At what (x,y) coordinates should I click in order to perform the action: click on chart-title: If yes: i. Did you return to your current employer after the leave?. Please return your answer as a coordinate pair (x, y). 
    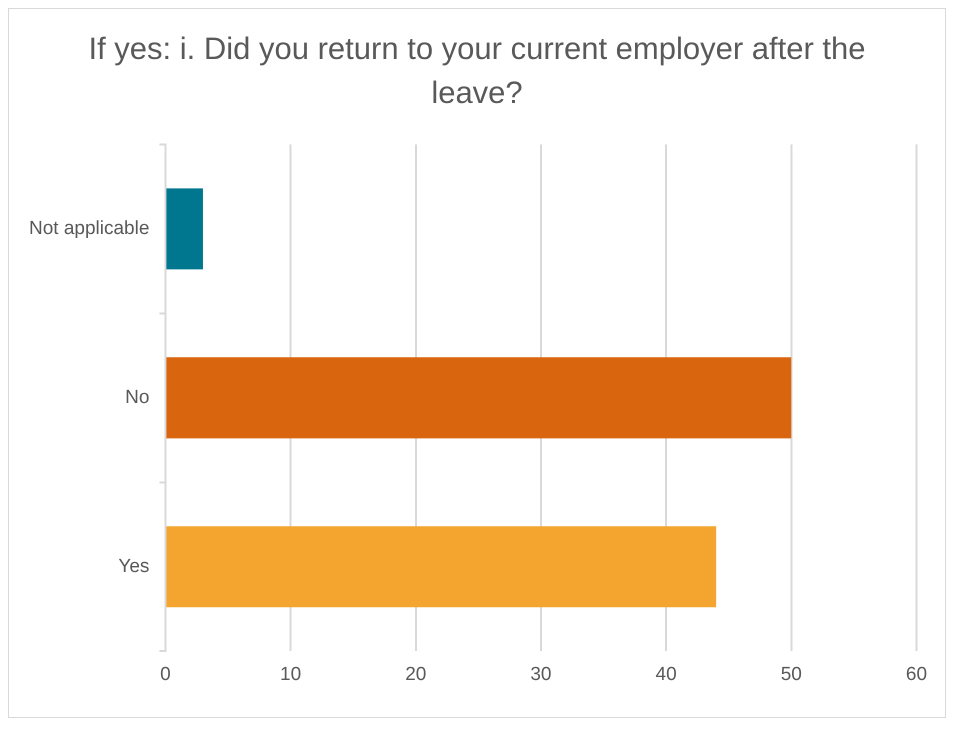
    Looking at the image, I should click on (477, 71).